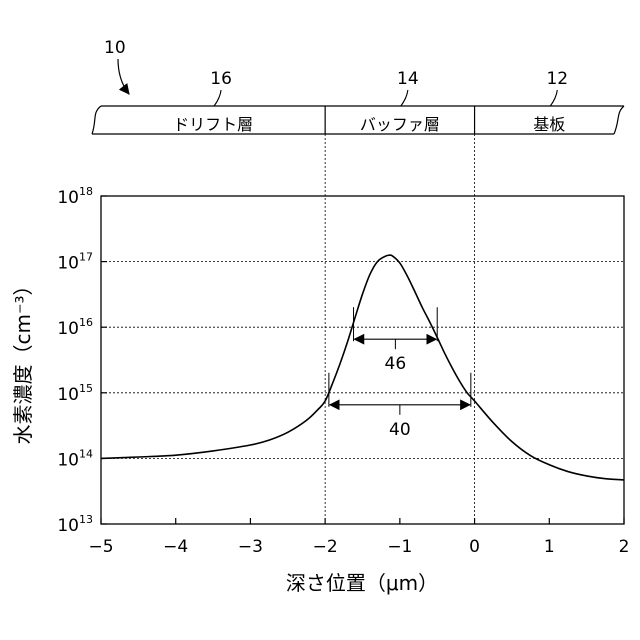 Image resolution: width=640 pixels, height=640 pixels. What do you see at coordinates (624, 547) in the screenshot?
I see `x-tick-label: 2` at bounding box center [624, 547].